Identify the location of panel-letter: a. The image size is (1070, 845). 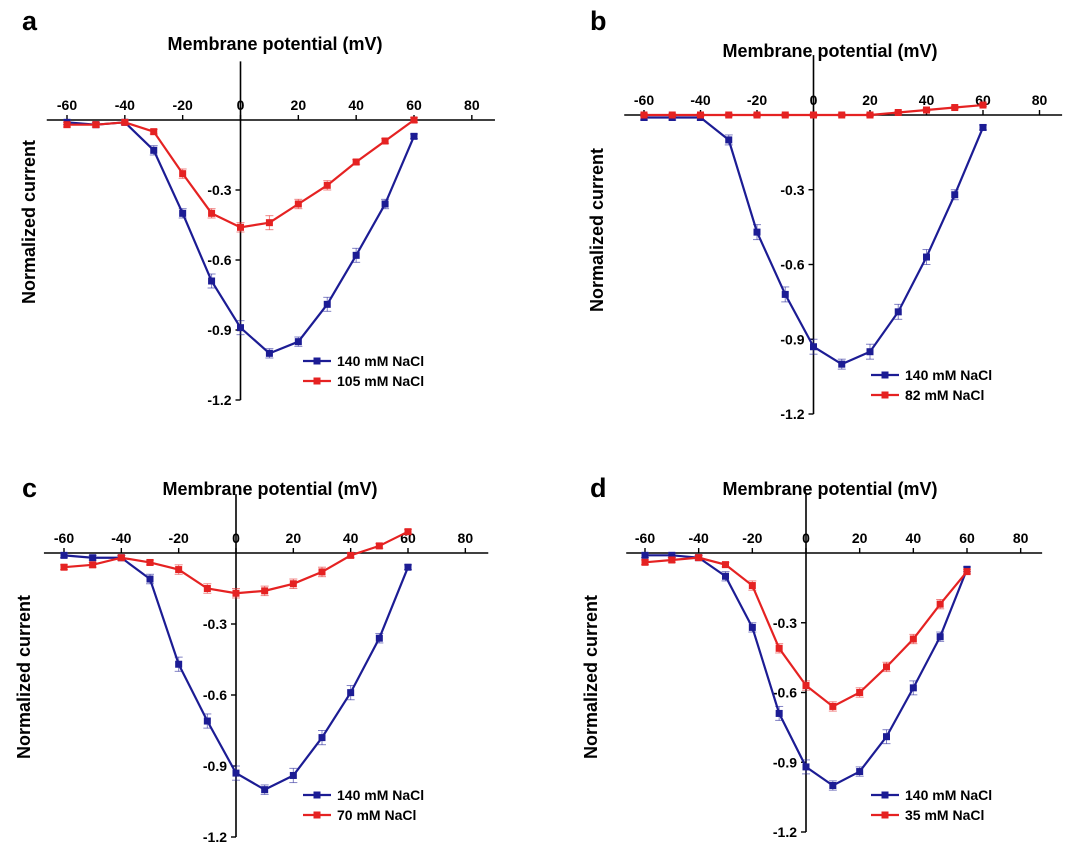
(30, 21).